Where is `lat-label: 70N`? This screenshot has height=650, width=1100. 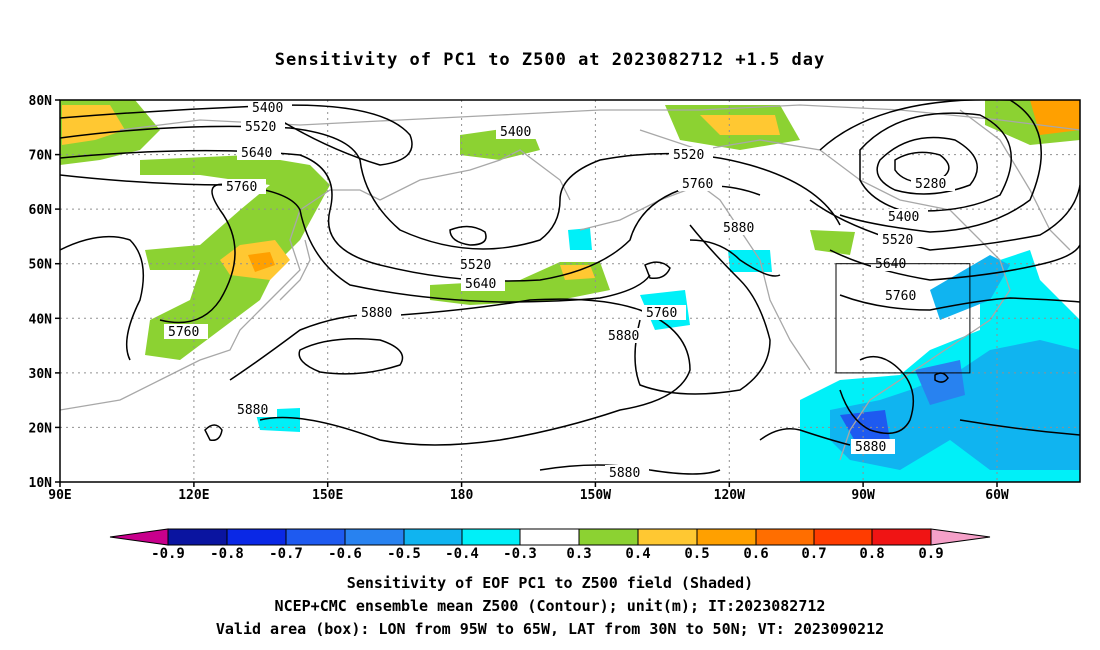 lat-label: 70N is located at coordinates (41, 156).